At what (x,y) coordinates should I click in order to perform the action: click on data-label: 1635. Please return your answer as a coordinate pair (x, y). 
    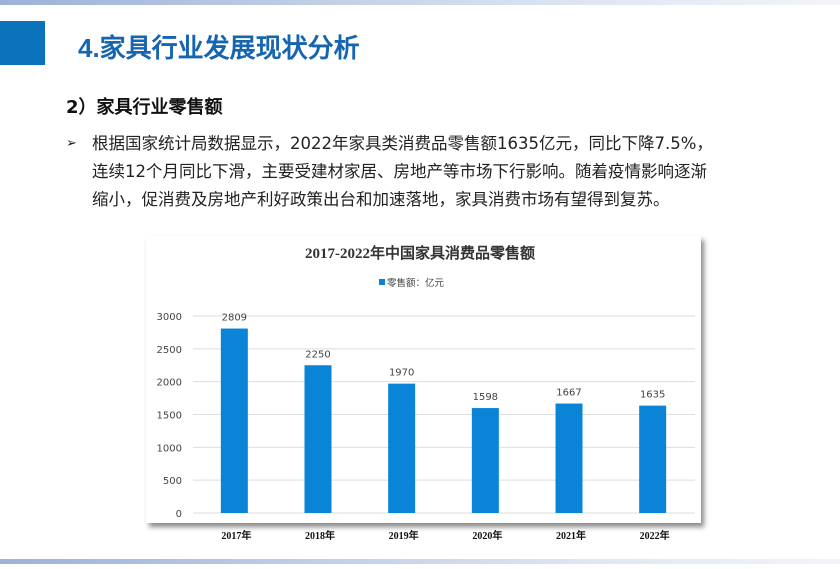
    Looking at the image, I should click on (652, 395).